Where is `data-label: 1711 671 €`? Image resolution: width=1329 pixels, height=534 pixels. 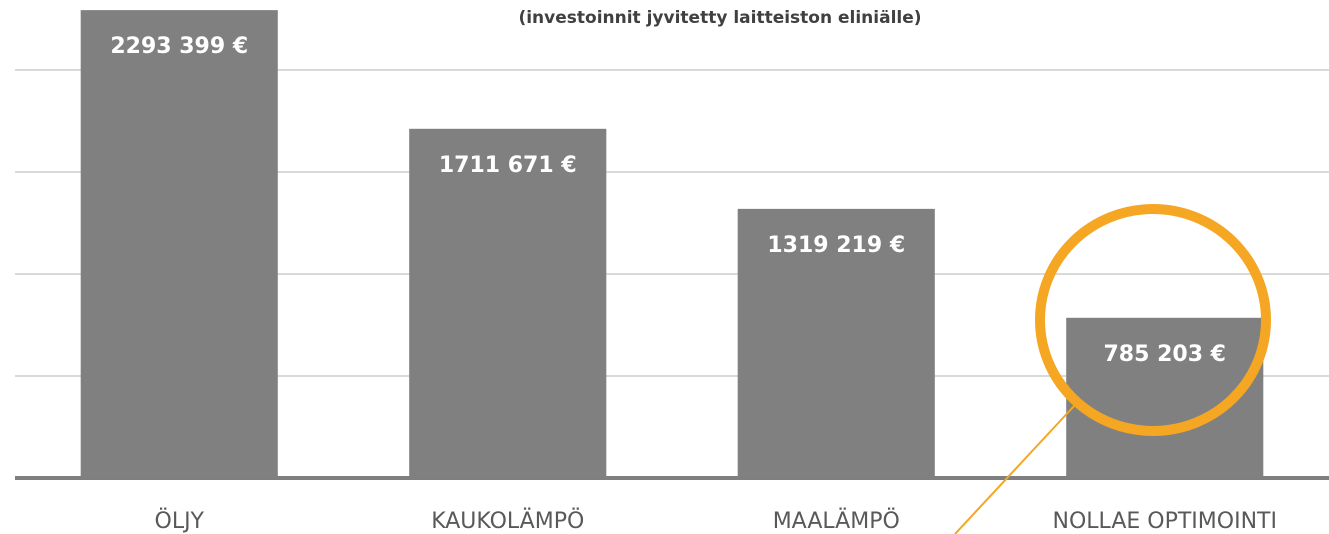
data-label: 1711 671 € is located at coordinates (508, 165).